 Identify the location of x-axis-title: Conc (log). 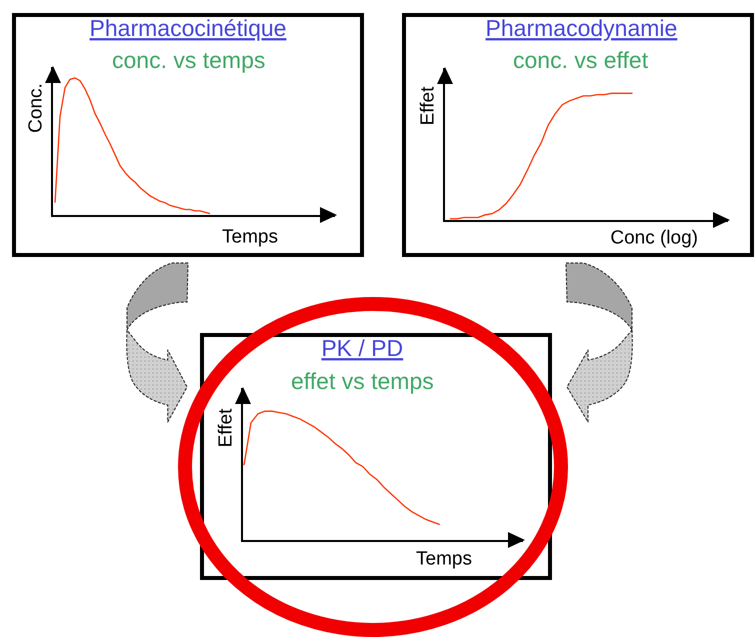
(654, 238).